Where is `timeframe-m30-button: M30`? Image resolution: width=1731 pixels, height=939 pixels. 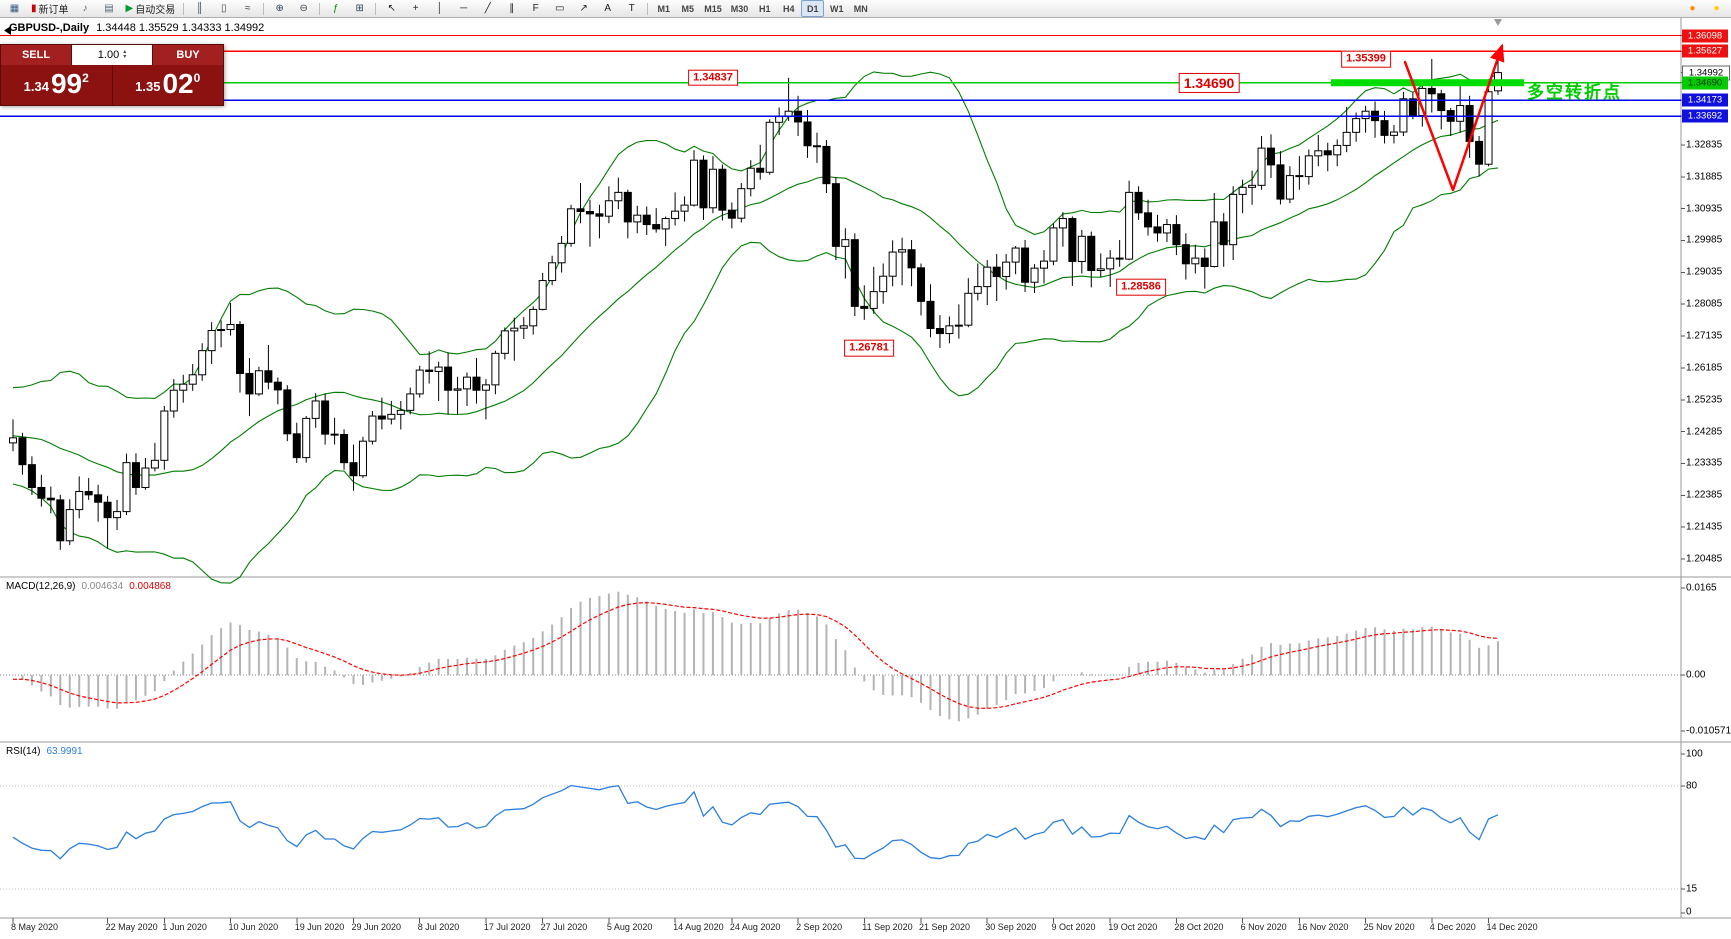 timeframe-m30-button: M30 is located at coordinates (739, 8).